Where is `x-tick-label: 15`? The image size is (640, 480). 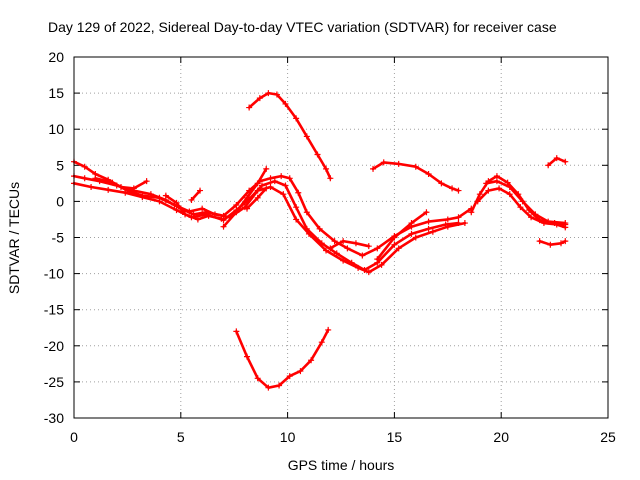 x-tick-label: 15 is located at coordinates (395, 437).